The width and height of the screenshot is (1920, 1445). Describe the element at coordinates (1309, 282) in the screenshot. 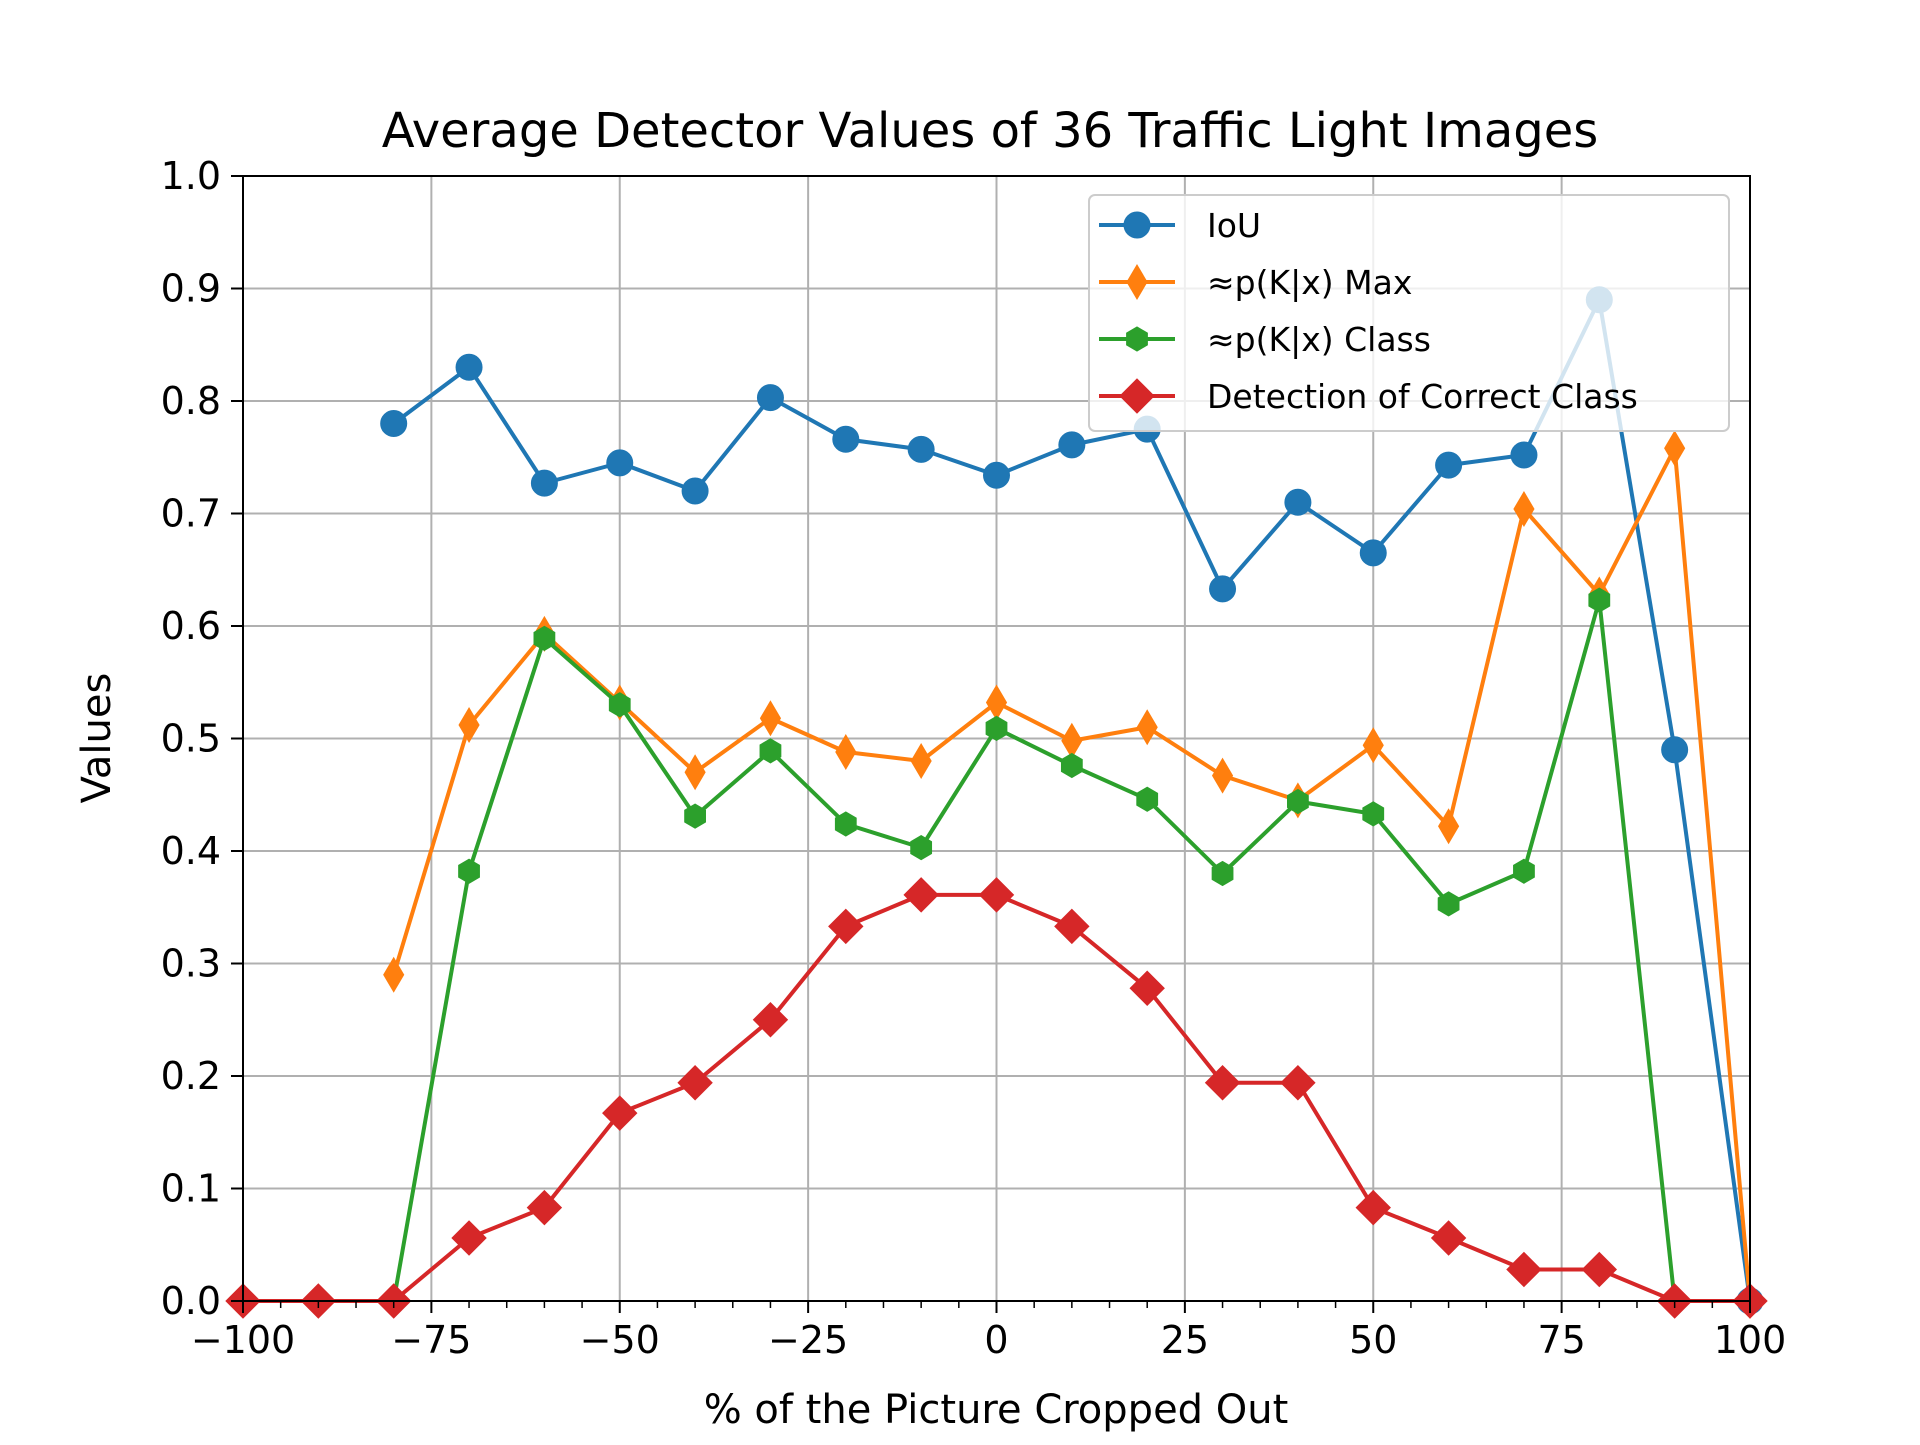

I see `legend-label: ≈p(K|x) Max` at that location.